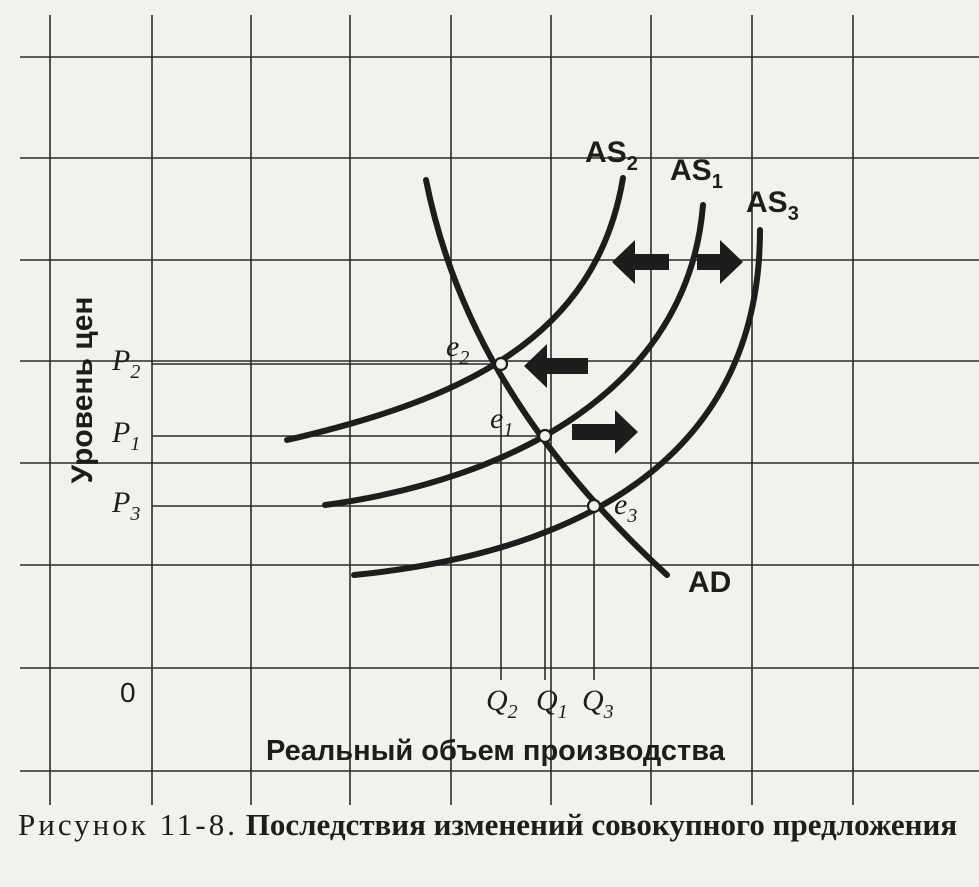  What do you see at coordinates (696, 173) in the screenshot?
I see `as1-label: AS1` at bounding box center [696, 173].